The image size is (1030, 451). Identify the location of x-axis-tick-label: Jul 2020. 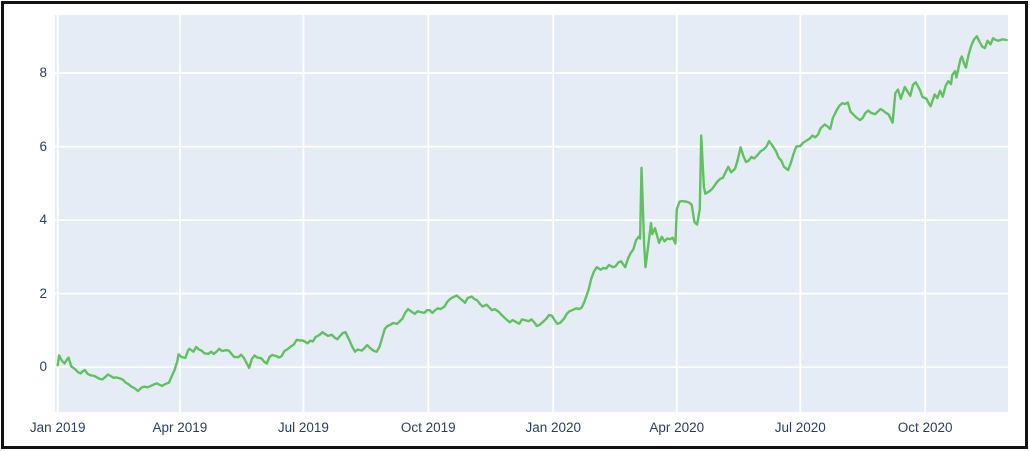
(800, 427).